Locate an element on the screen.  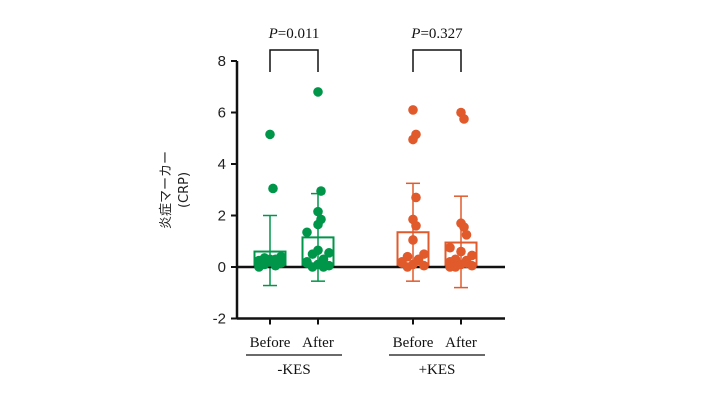
y-tick-label: -2 is located at coordinates (219, 319).